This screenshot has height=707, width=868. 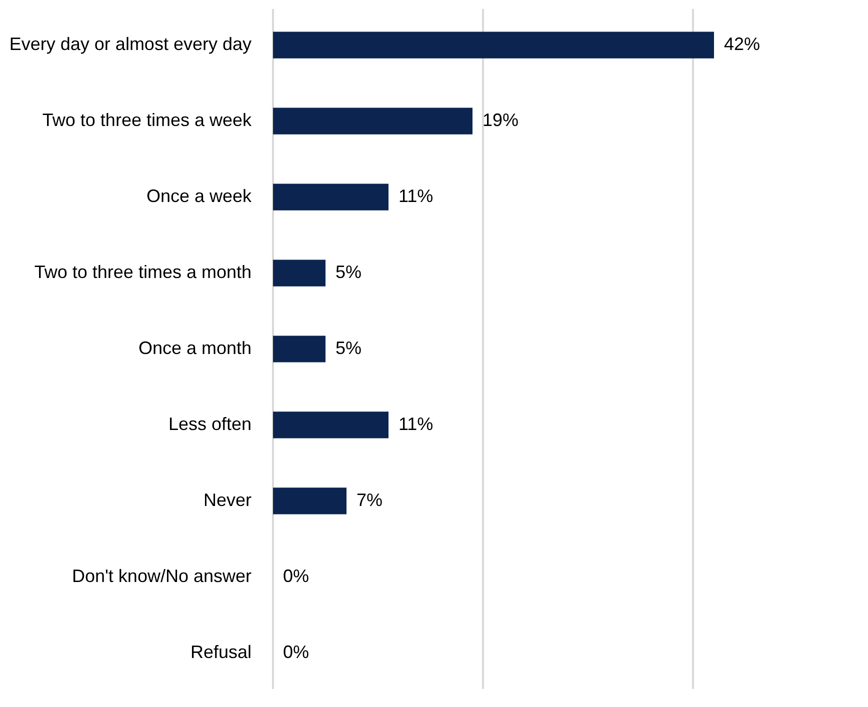 What do you see at coordinates (369, 500) in the screenshot?
I see `data-label: 7%` at bounding box center [369, 500].